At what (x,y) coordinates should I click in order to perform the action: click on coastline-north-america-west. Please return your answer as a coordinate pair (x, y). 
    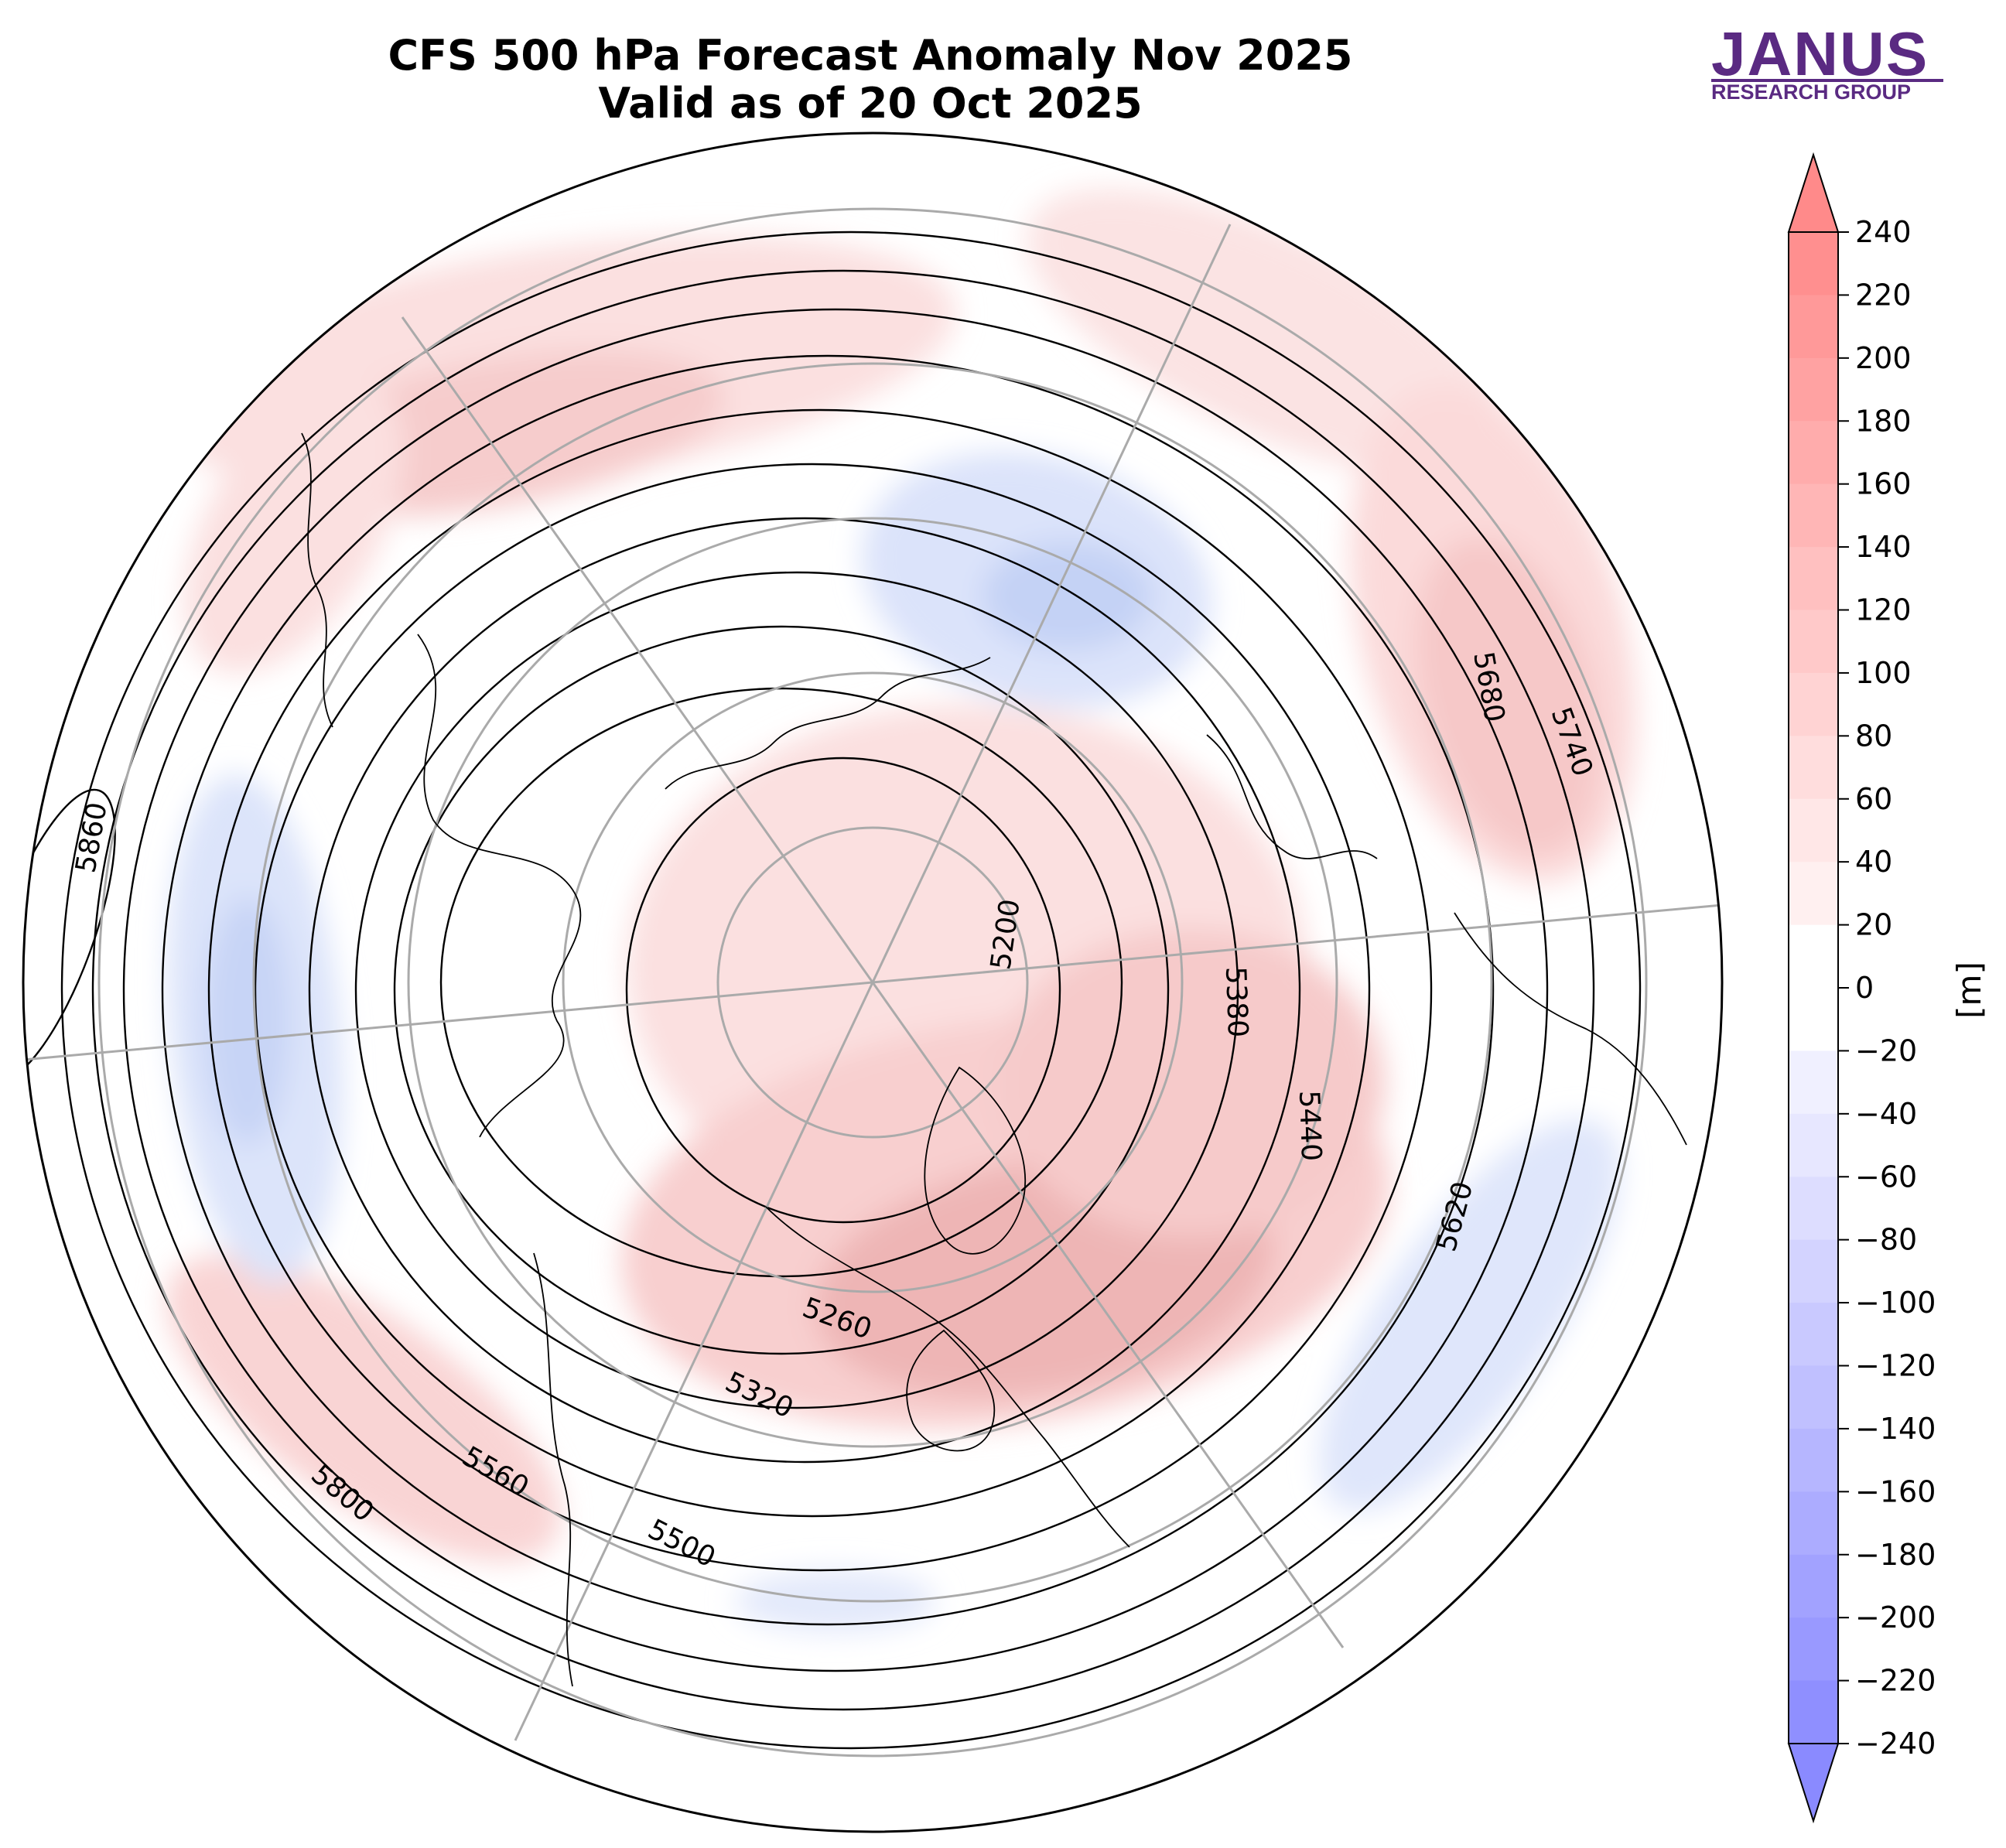
    Looking at the image, I should click on (553, 1469).